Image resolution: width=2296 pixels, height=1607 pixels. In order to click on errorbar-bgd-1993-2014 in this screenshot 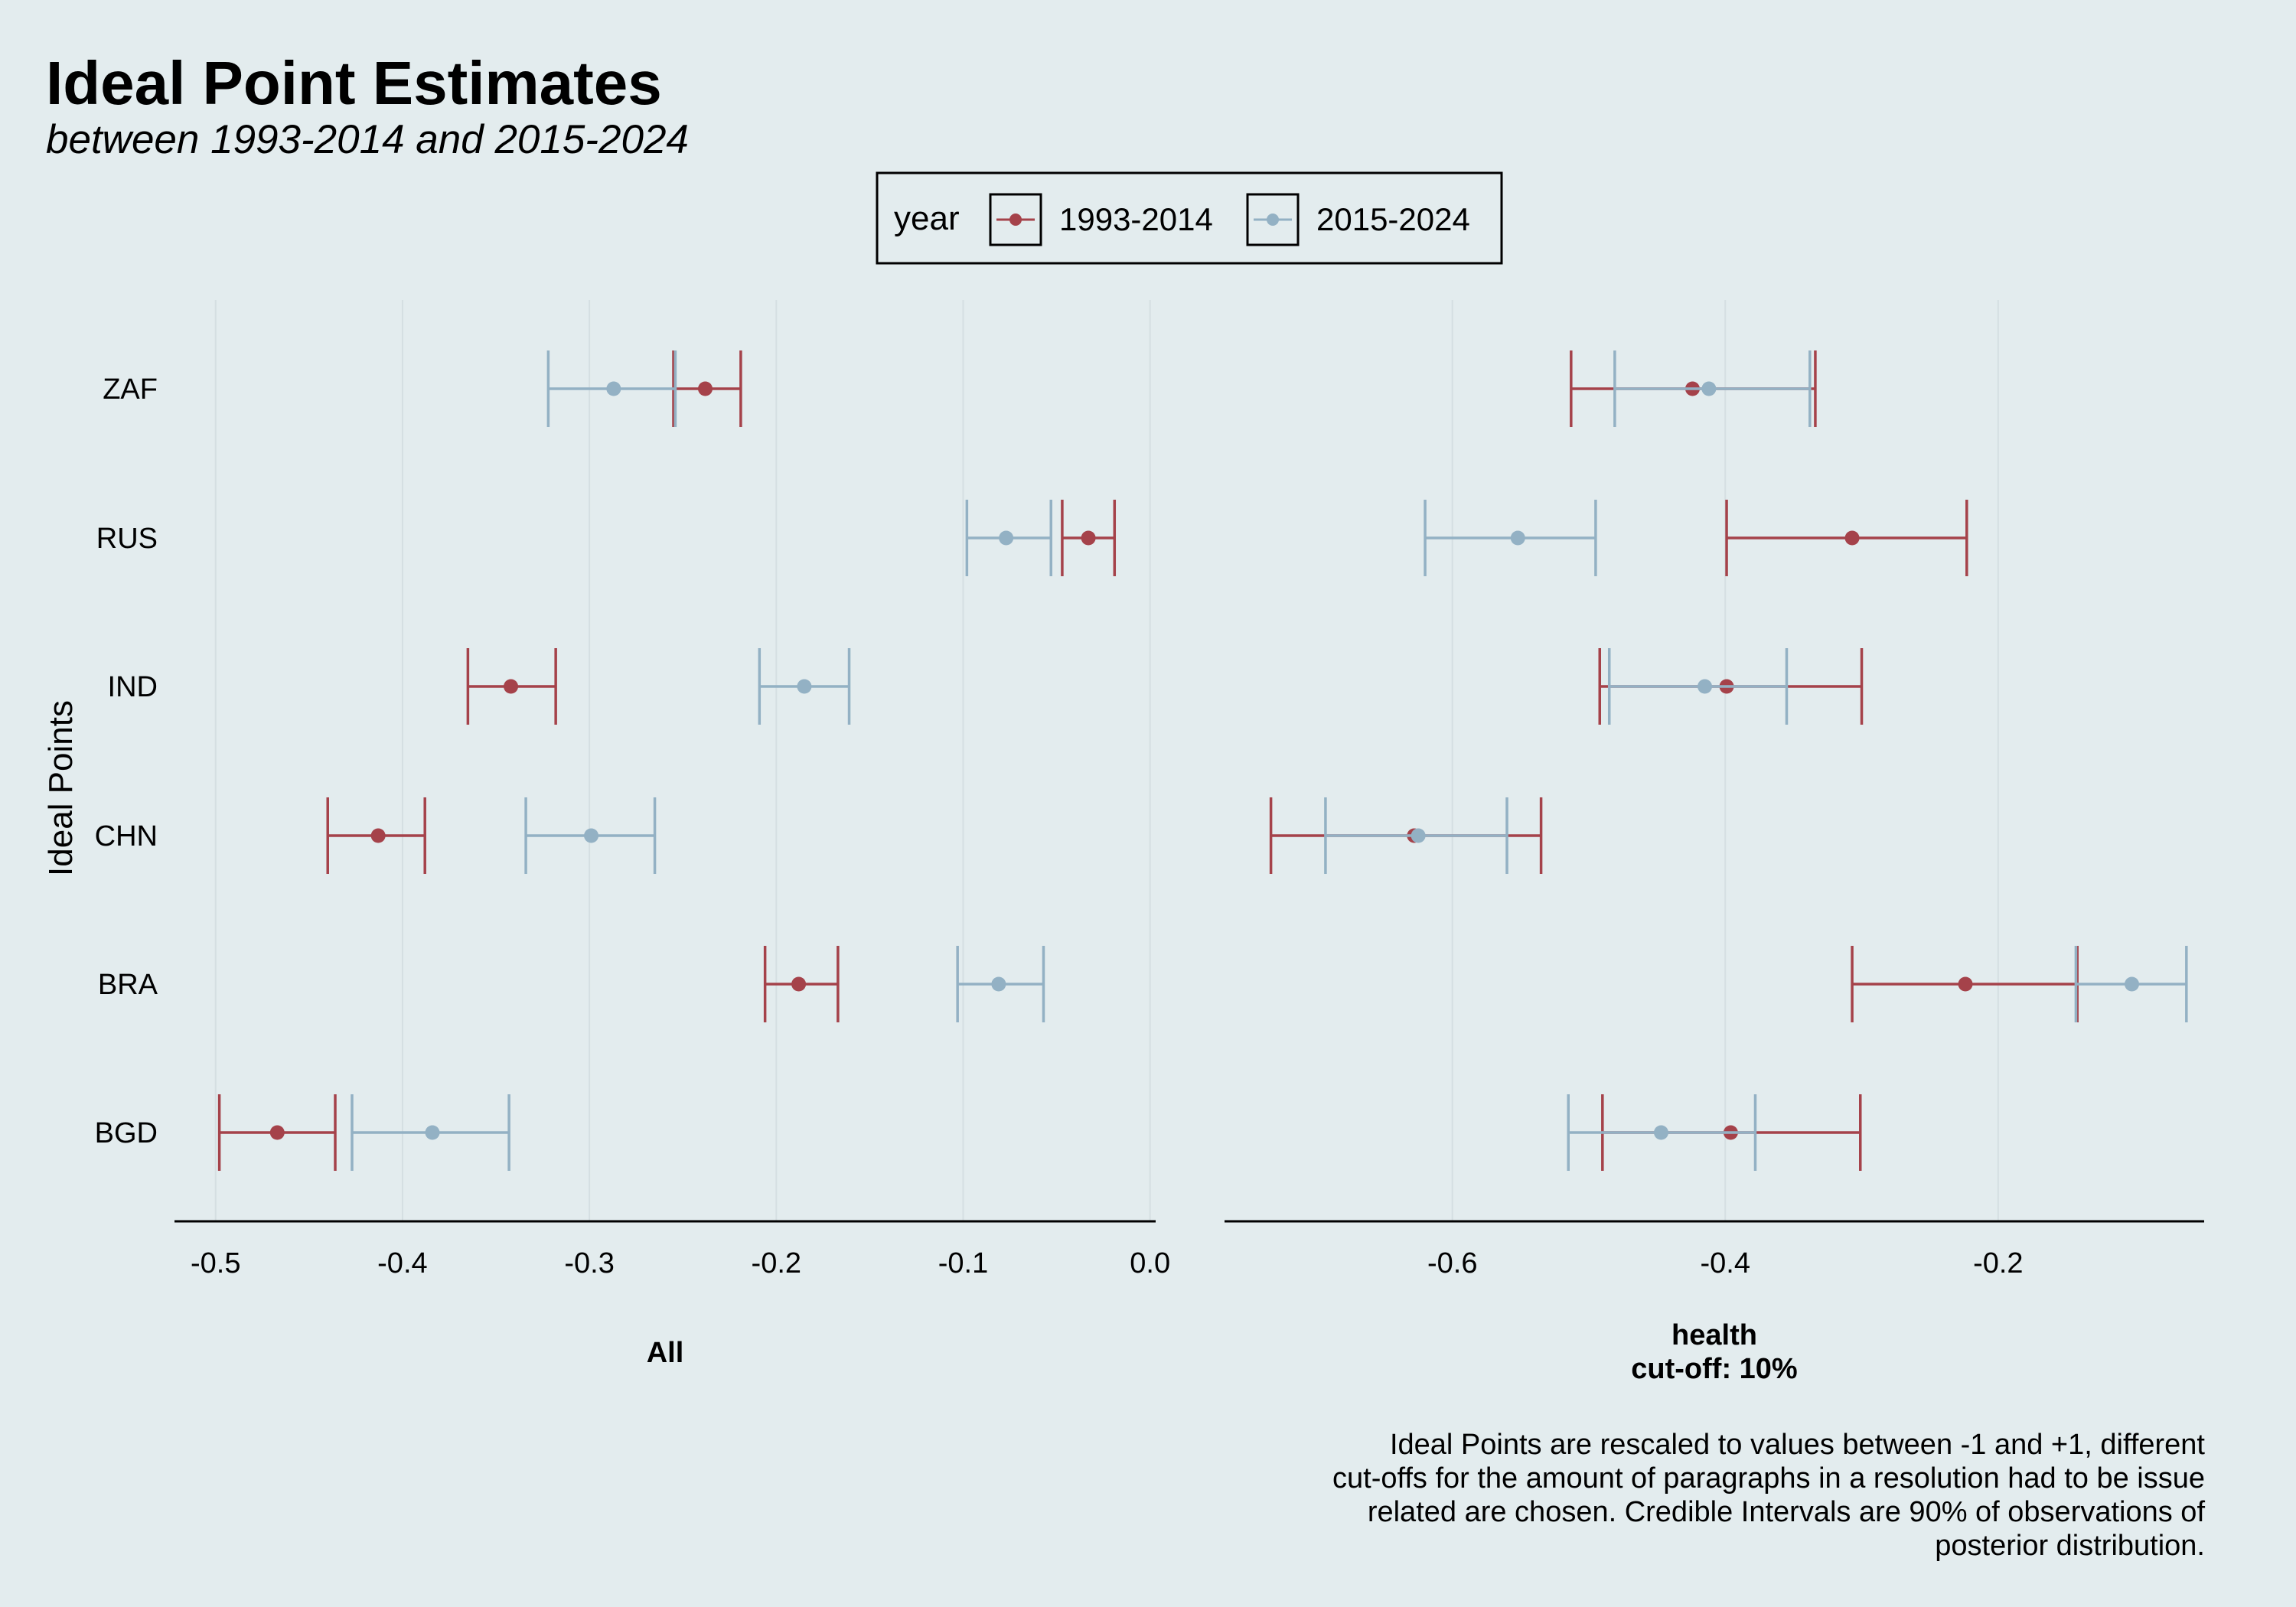, I will do `click(277, 1132)`.